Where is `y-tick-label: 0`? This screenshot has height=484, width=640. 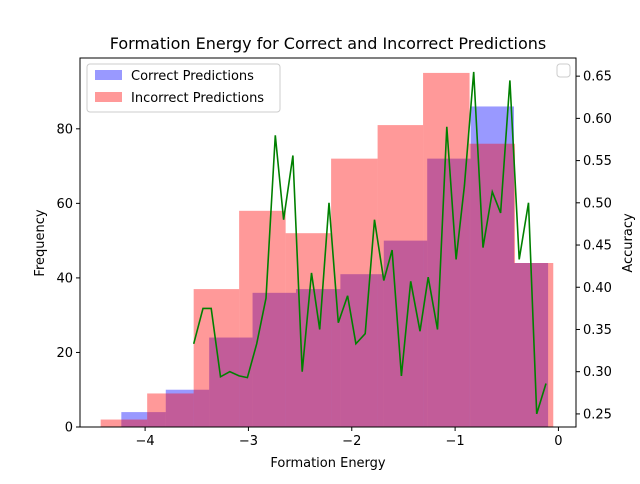
y-tick-label: 0 is located at coordinates (69, 428).